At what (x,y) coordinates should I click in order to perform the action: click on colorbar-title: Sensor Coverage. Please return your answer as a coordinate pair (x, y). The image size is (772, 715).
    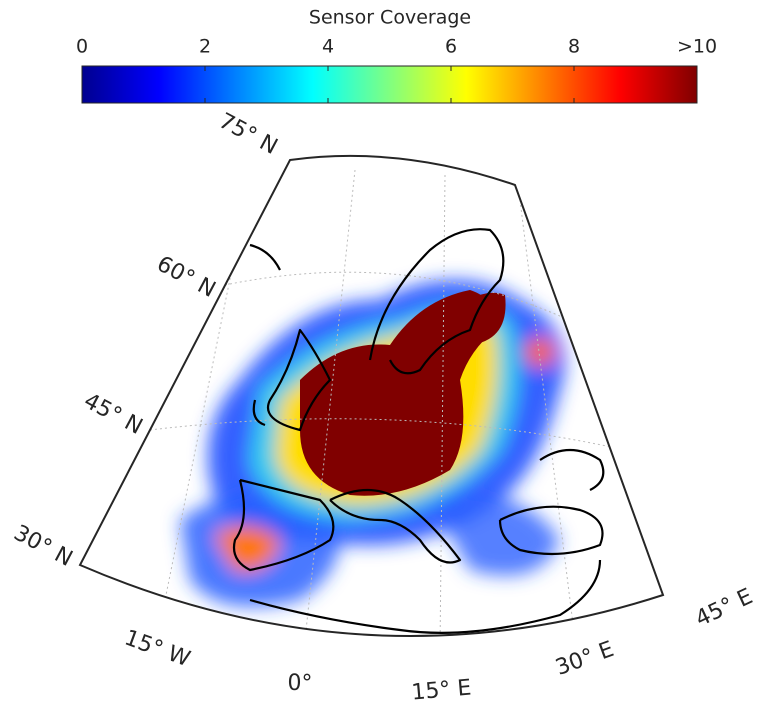
    Looking at the image, I should click on (390, 18).